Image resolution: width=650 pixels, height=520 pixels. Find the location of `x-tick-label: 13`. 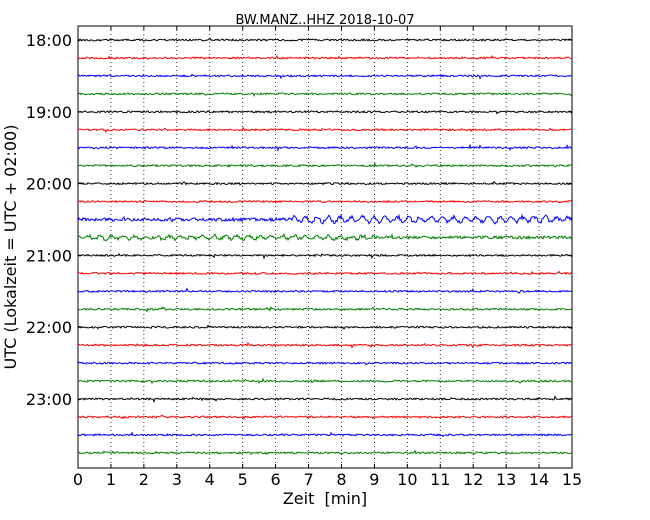

x-tick-label: 13 is located at coordinates (506, 479).